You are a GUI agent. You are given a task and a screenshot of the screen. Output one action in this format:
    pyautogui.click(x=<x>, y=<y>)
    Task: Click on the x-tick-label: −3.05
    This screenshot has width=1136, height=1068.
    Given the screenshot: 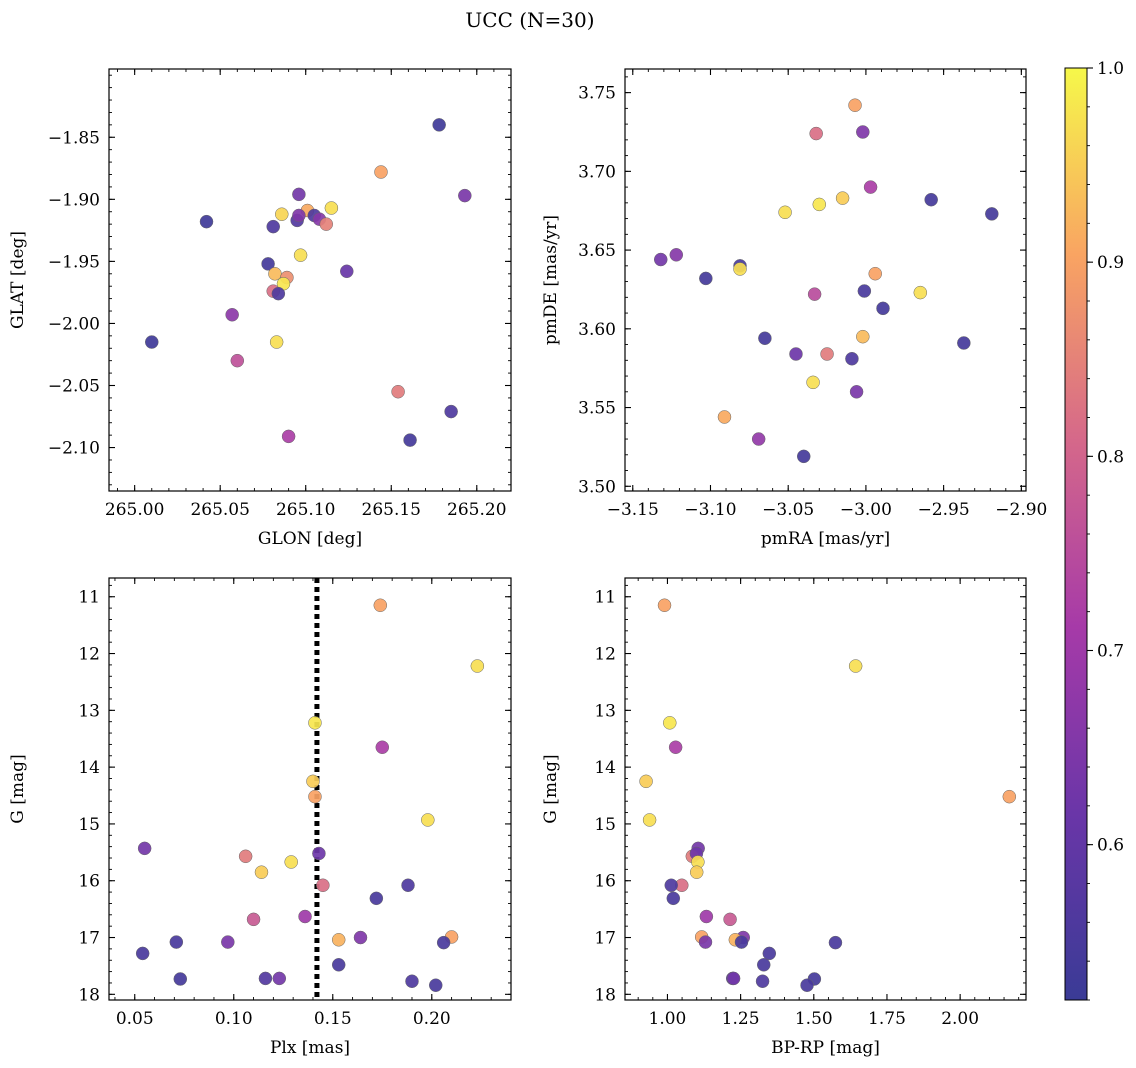 What is the action you would take?
    pyautogui.click(x=788, y=510)
    